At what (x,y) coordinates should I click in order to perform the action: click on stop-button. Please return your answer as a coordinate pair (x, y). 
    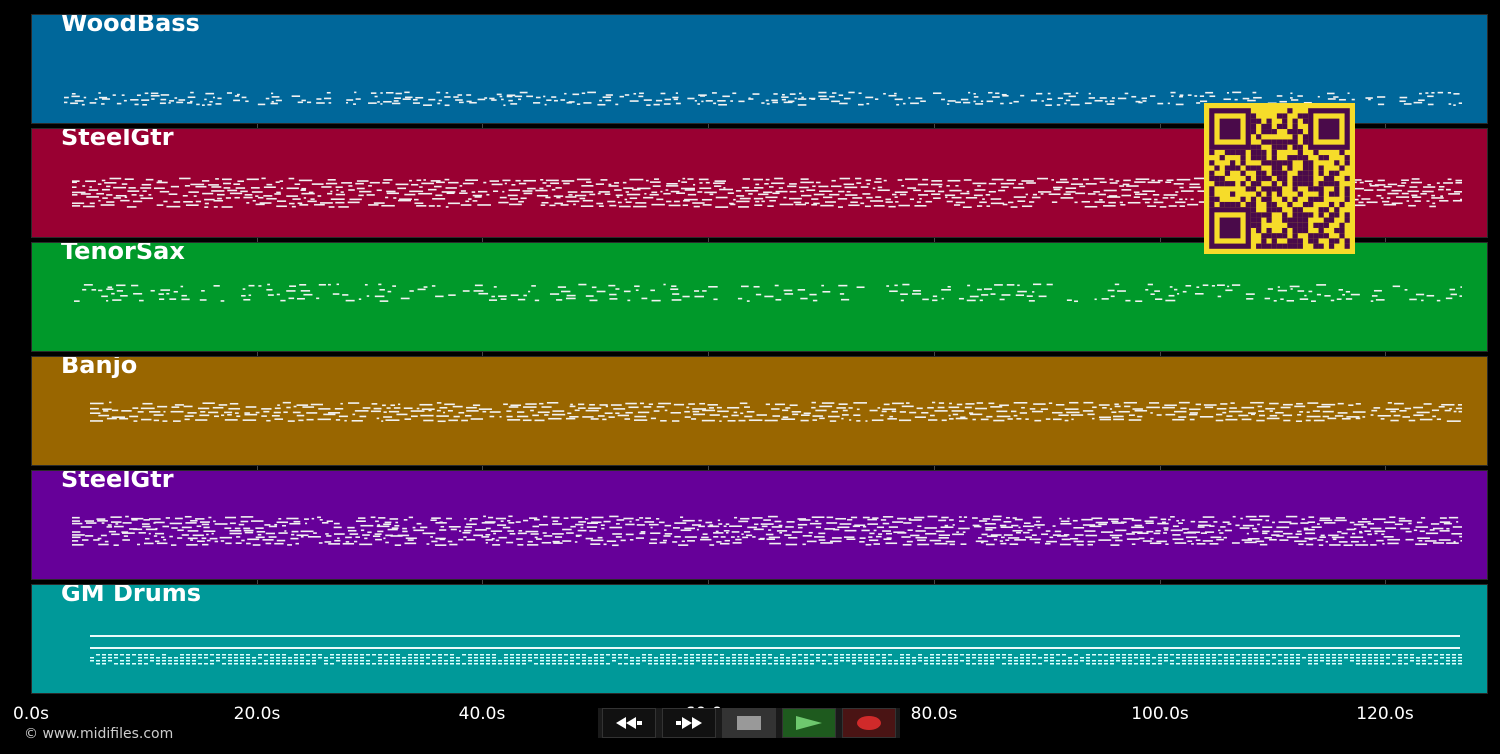
    Looking at the image, I should click on (749, 723).